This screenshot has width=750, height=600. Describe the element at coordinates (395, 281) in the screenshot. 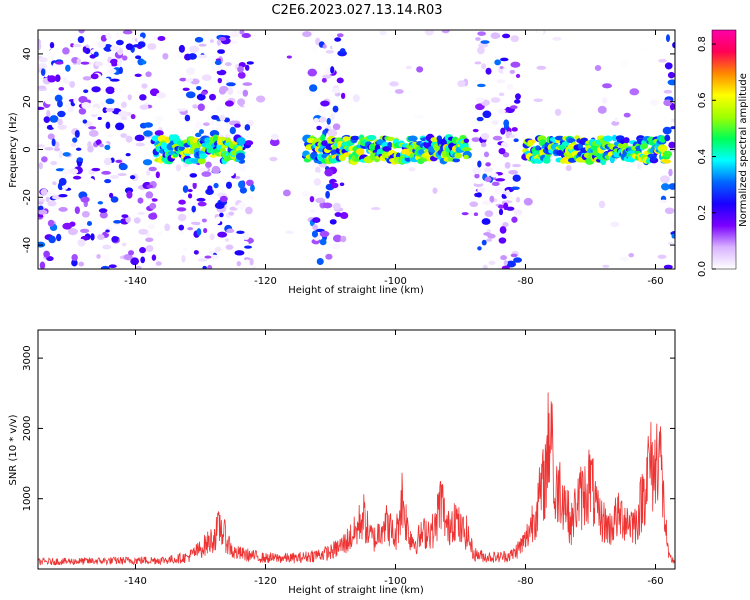

I see `x-tick-label: -100` at that location.